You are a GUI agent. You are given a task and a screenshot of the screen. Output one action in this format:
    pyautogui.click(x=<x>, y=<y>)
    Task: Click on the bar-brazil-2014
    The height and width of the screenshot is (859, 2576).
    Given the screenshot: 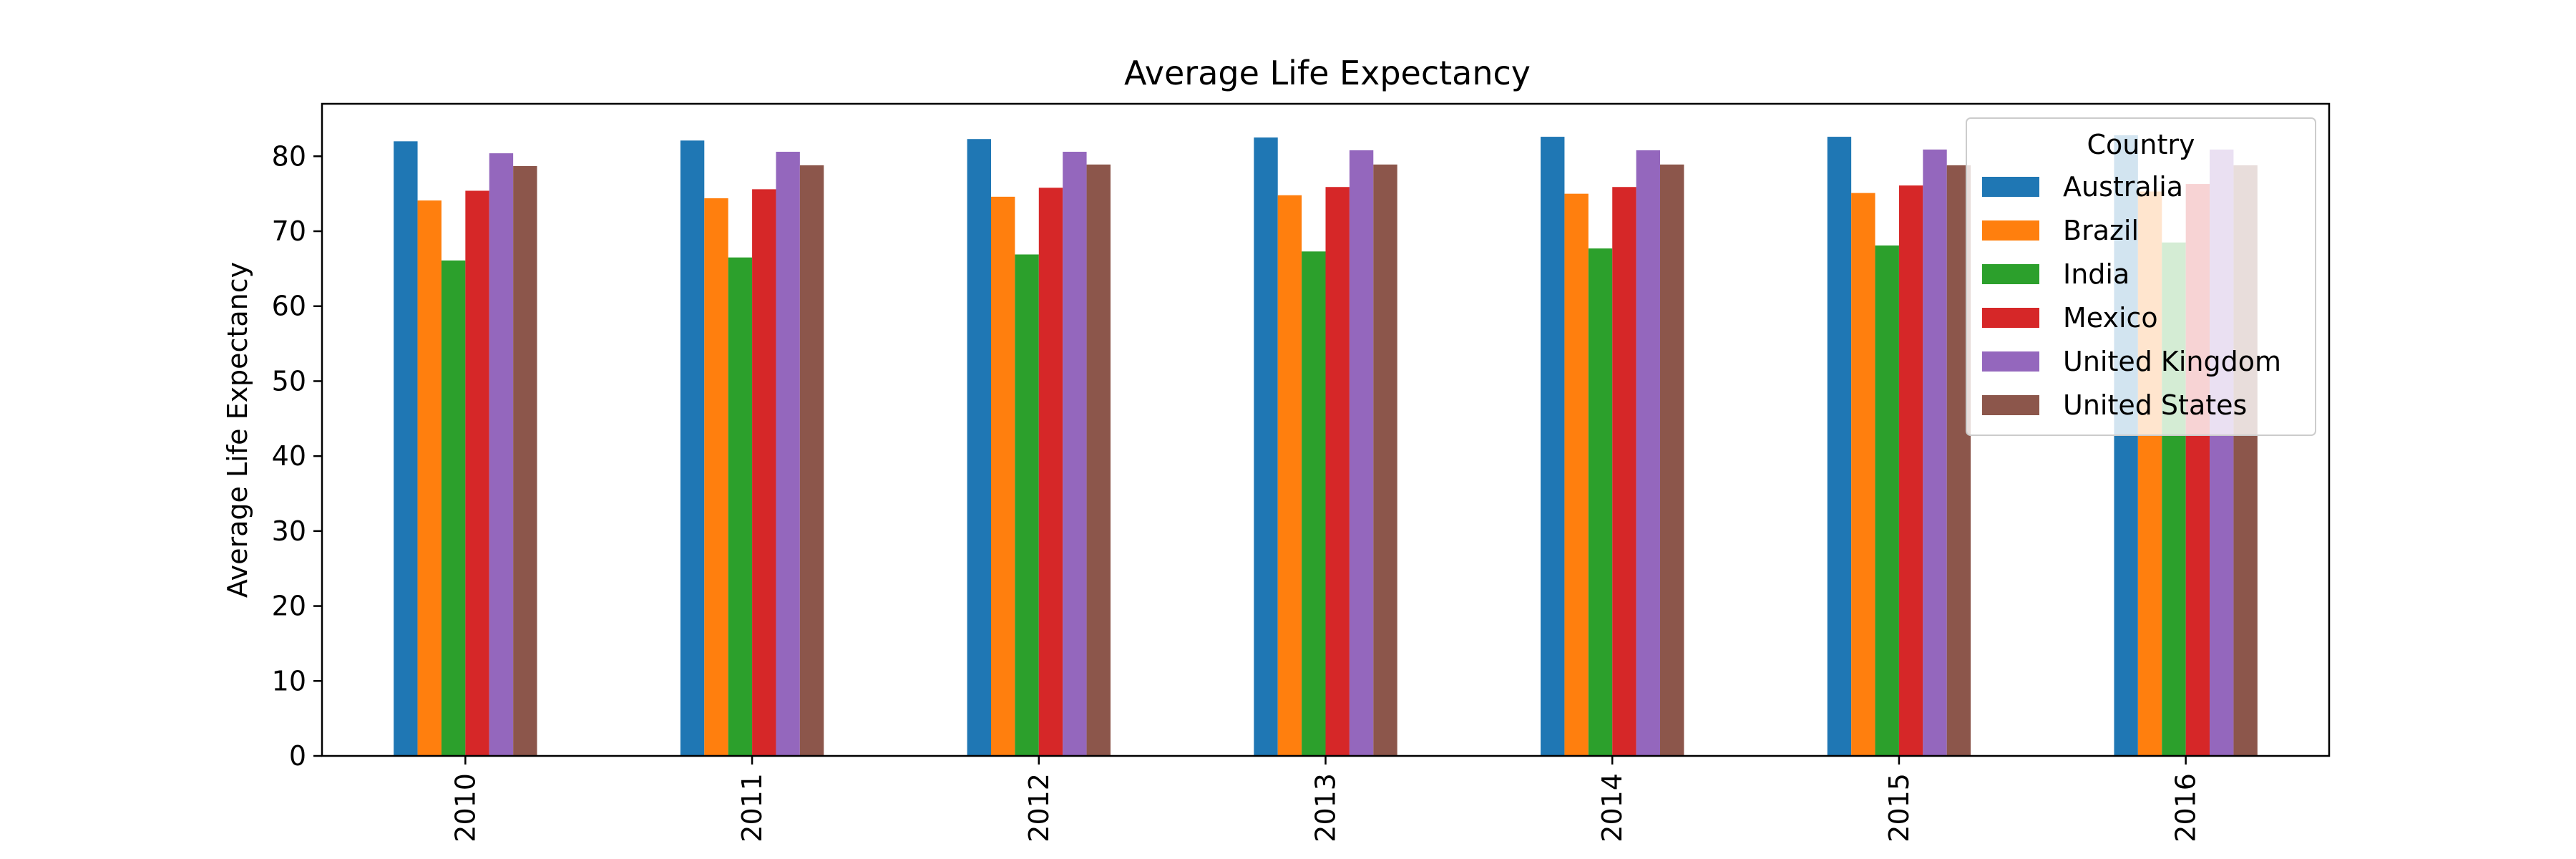 What is the action you would take?
    pyautogui.click(x=1576, y=475)
    